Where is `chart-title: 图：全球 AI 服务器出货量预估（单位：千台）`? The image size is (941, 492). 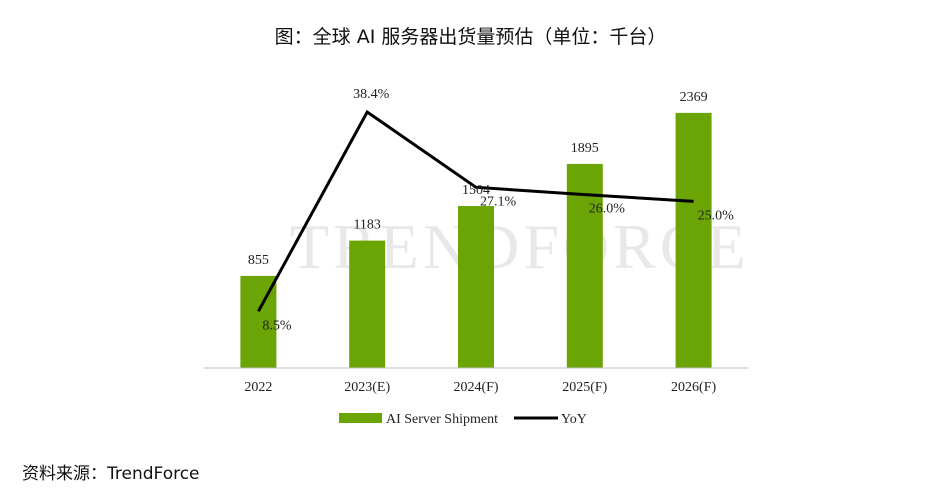
chart-title: 图：全球 AI 服务器出货量预估（单位：千台） is located at coordinates (470, 37).